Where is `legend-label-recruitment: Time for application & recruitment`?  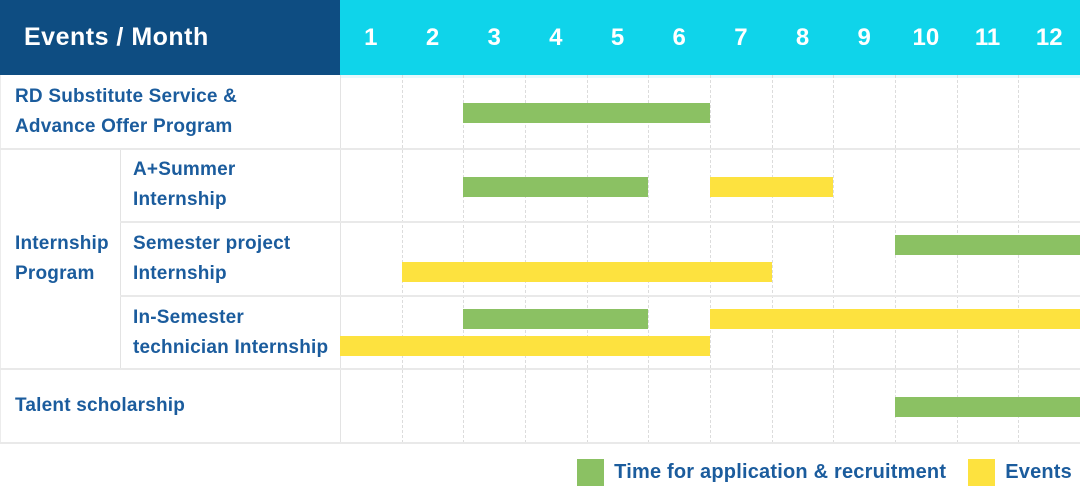 legend-label-recruitment: Time for application & recruitment is located at coordinates (780, 471).